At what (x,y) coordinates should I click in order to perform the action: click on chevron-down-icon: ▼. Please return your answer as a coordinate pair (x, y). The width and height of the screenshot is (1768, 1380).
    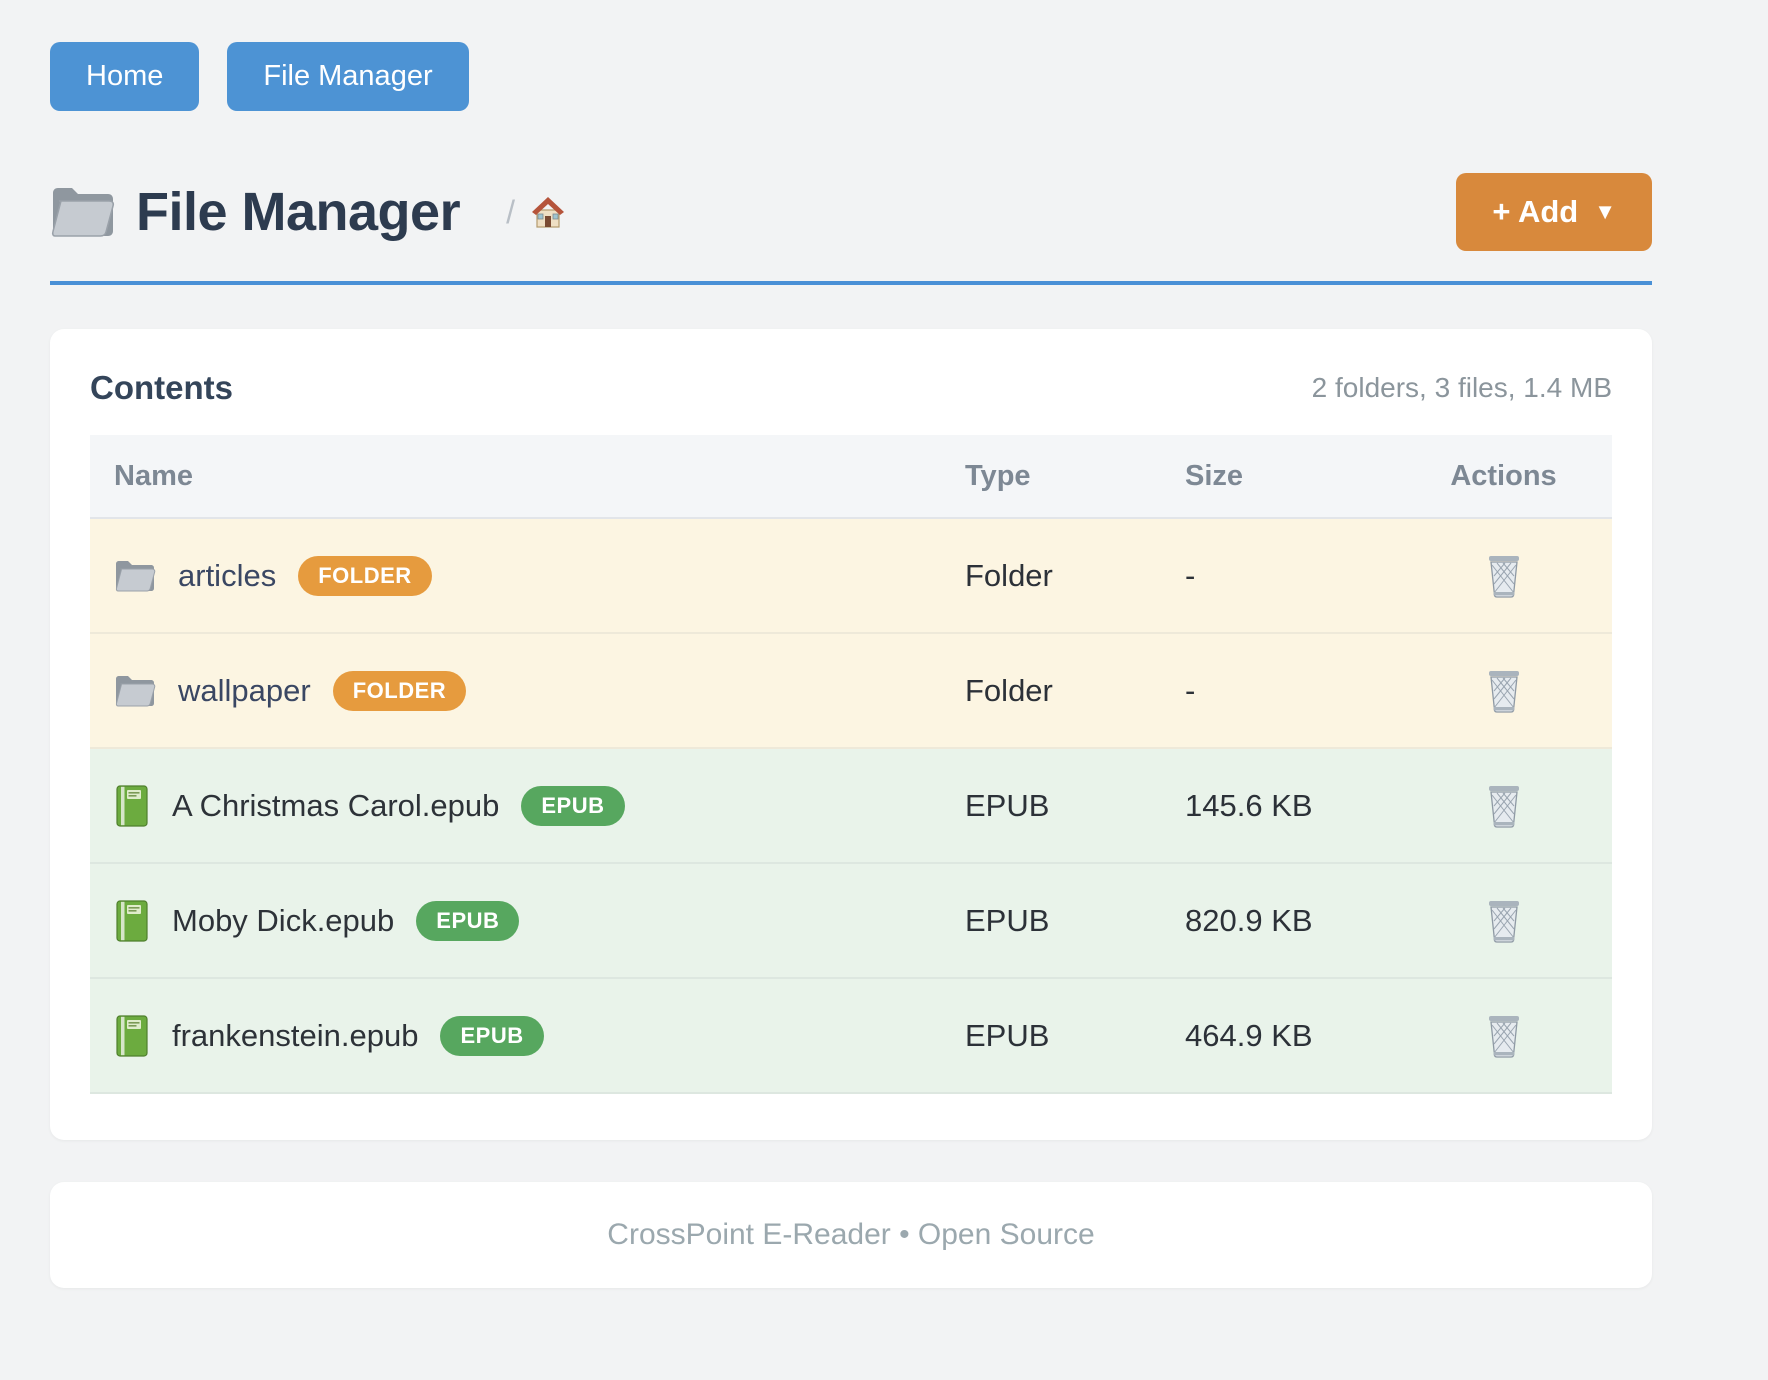
    Looking at the image, I should click on (1605, 211).